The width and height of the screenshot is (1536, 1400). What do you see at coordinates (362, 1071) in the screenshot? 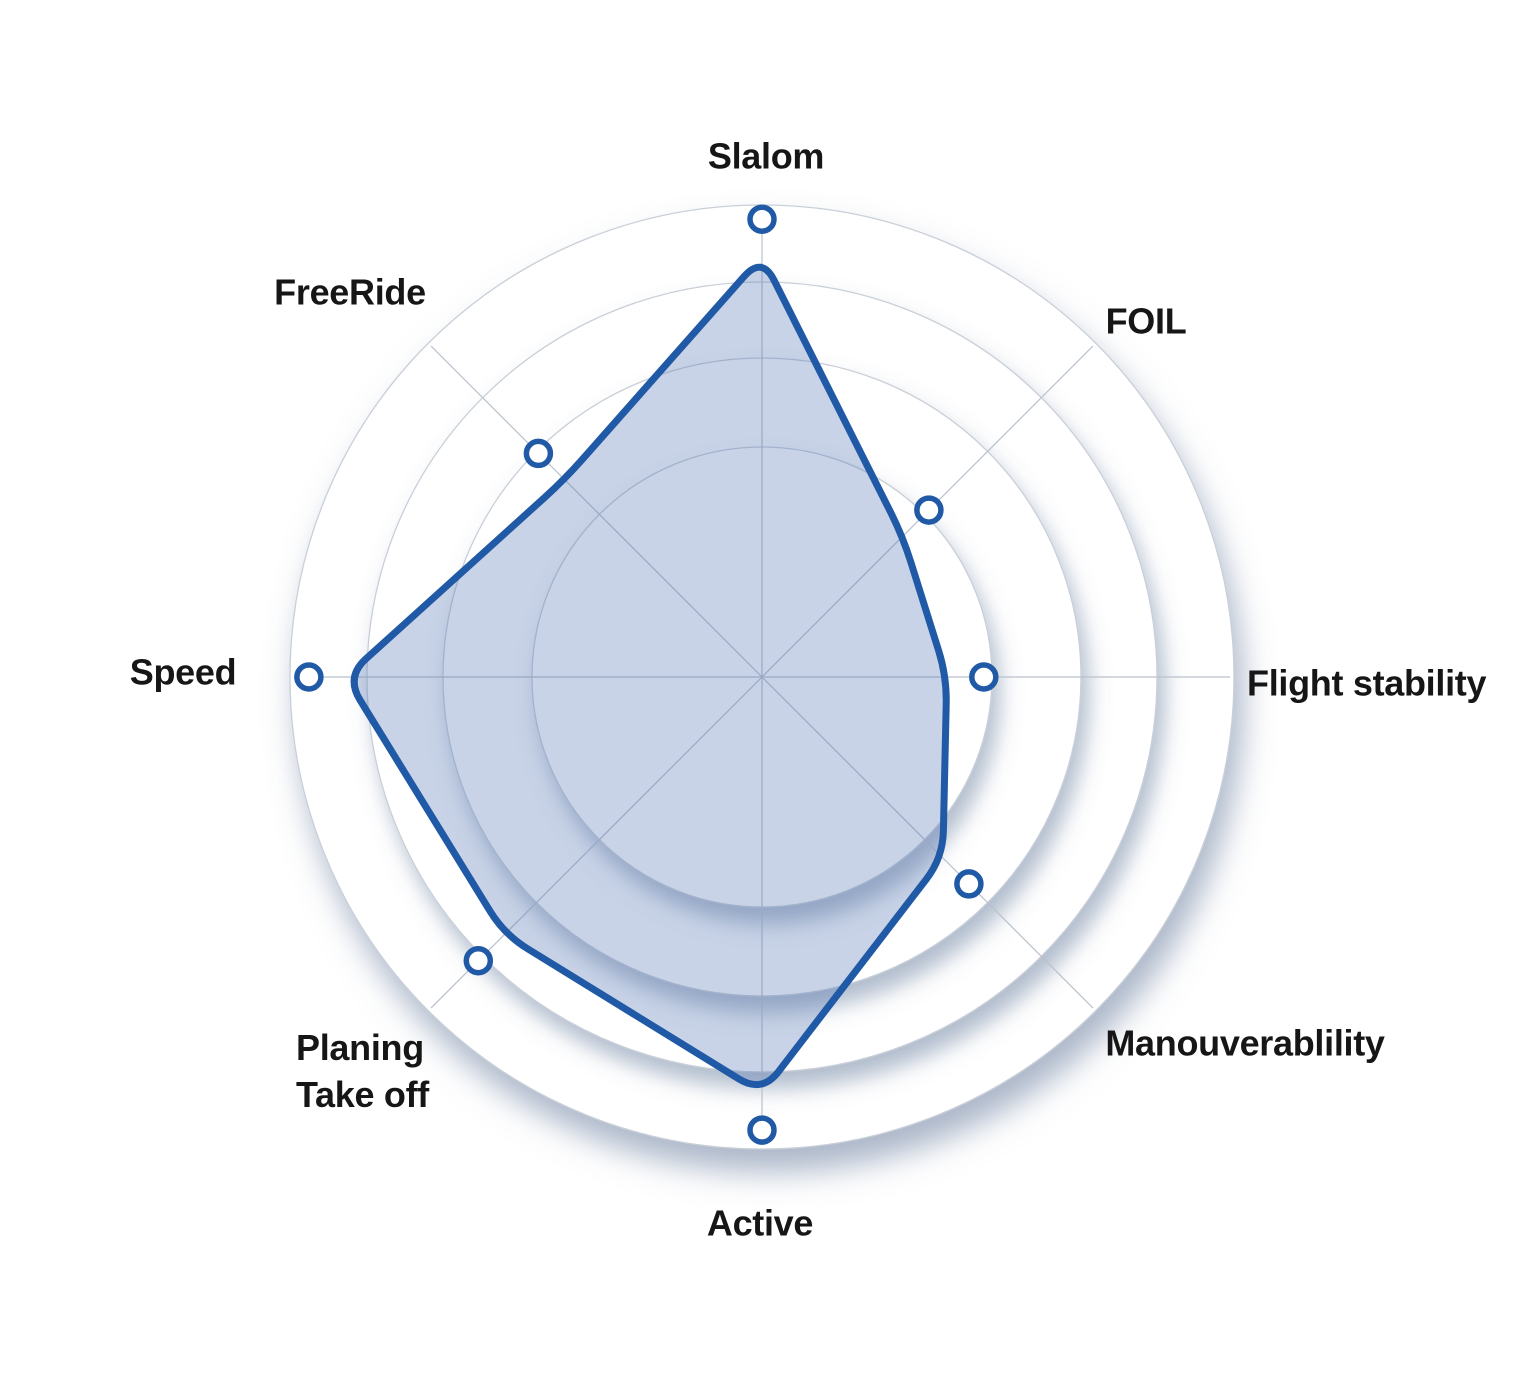
I see `axis-label-planing-take-off: Planing Take off` at bounding box center [362, 1071].